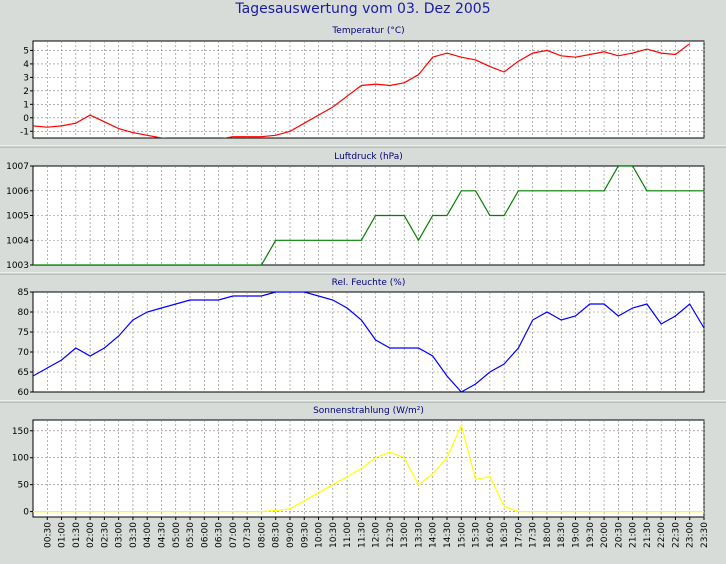 This screenshot has height=564, width=726. Describe the element at coordinates (277, 535) in the screenshot. I see `x-tick-label: 08:30` at that location.